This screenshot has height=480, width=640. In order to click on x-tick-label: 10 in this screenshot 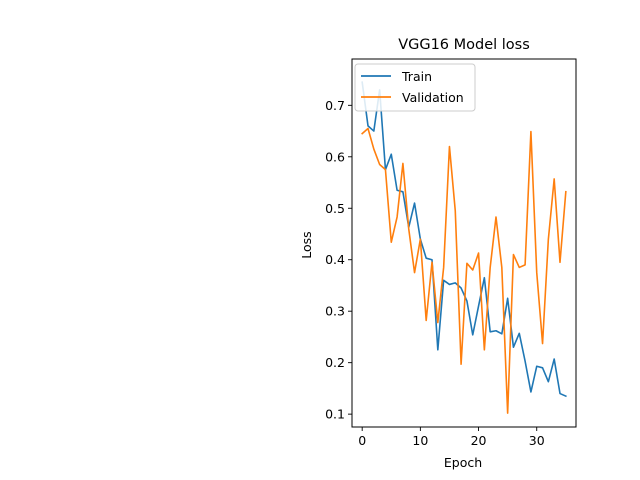, I will do `click(420, 440)`.